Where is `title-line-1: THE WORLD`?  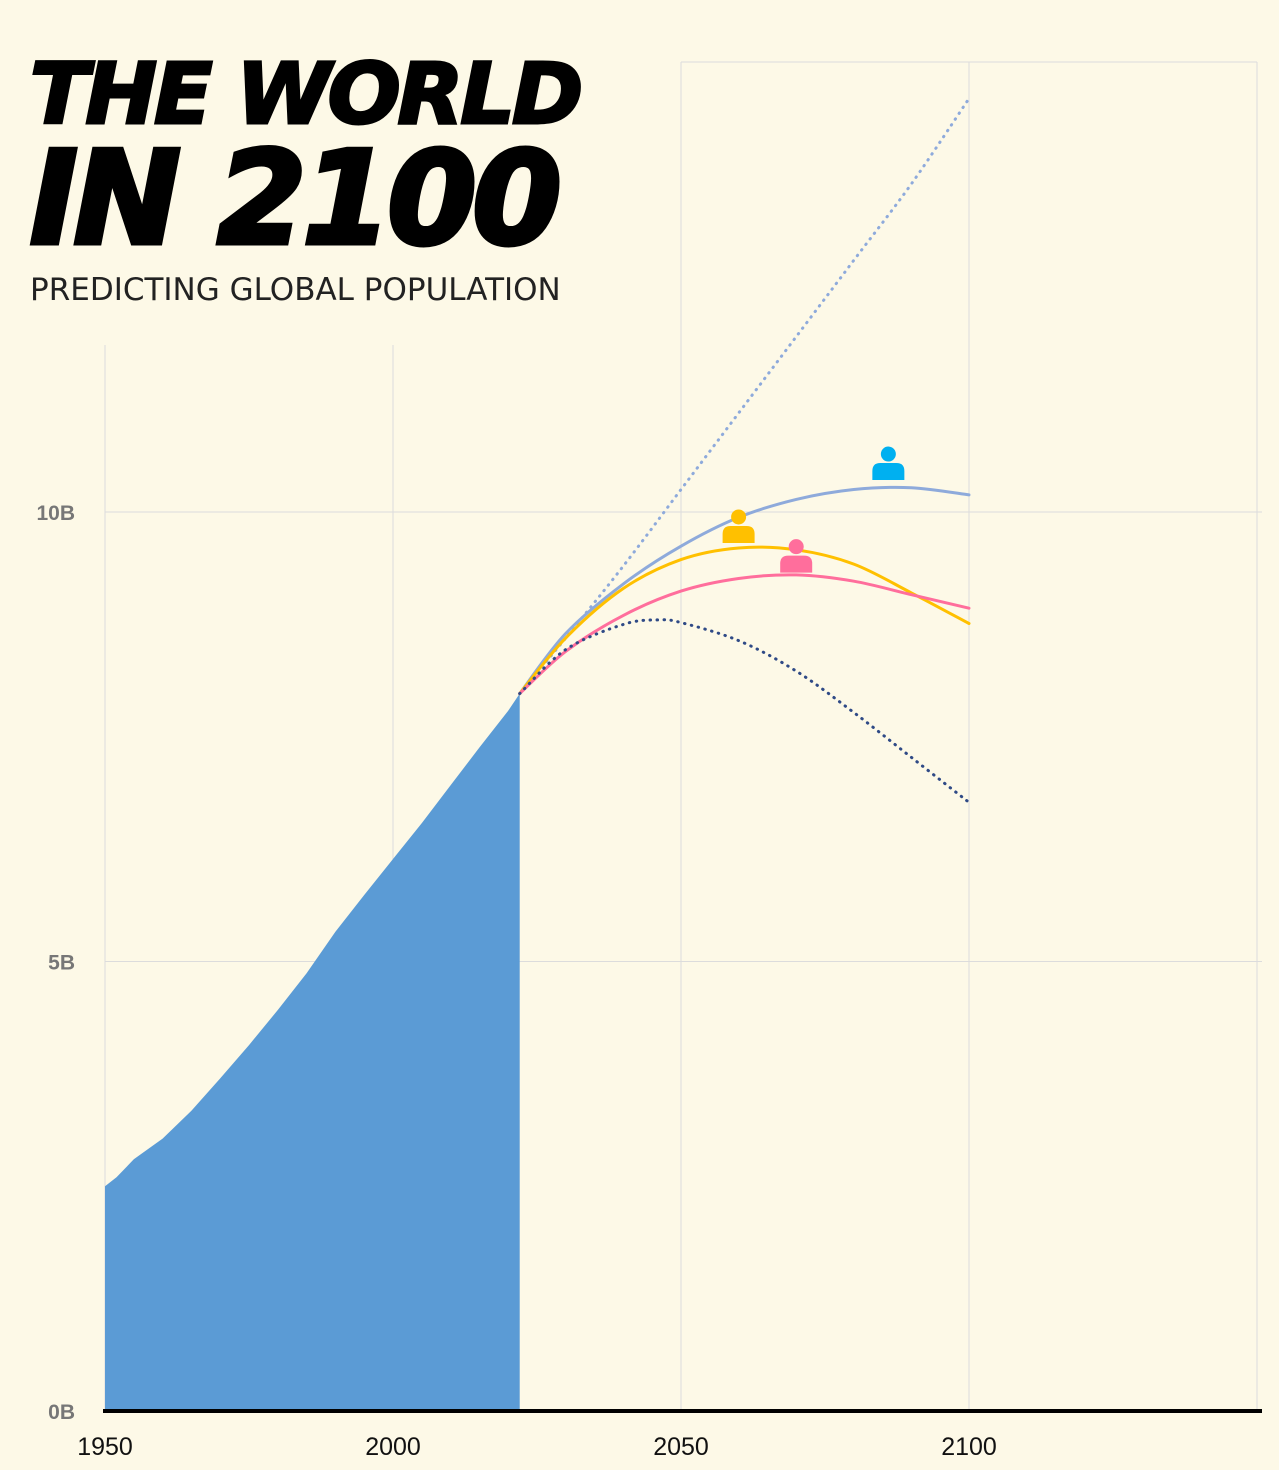 title-line-1: THE WORLD is located at coordinates (306, 94).